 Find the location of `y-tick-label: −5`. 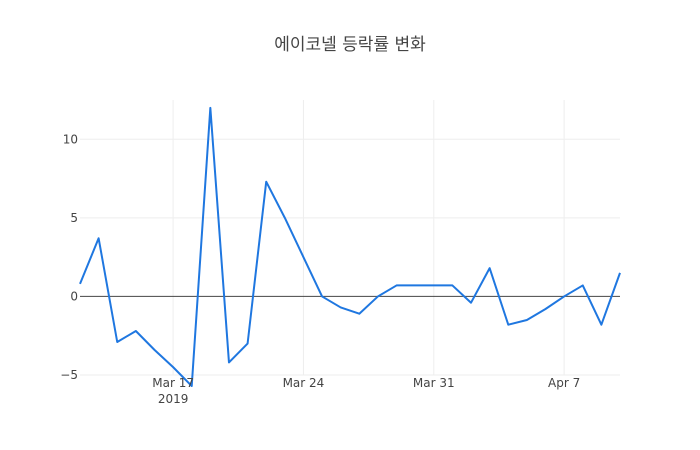

y-tick-label: −5 is located at coordinates (69, 375).